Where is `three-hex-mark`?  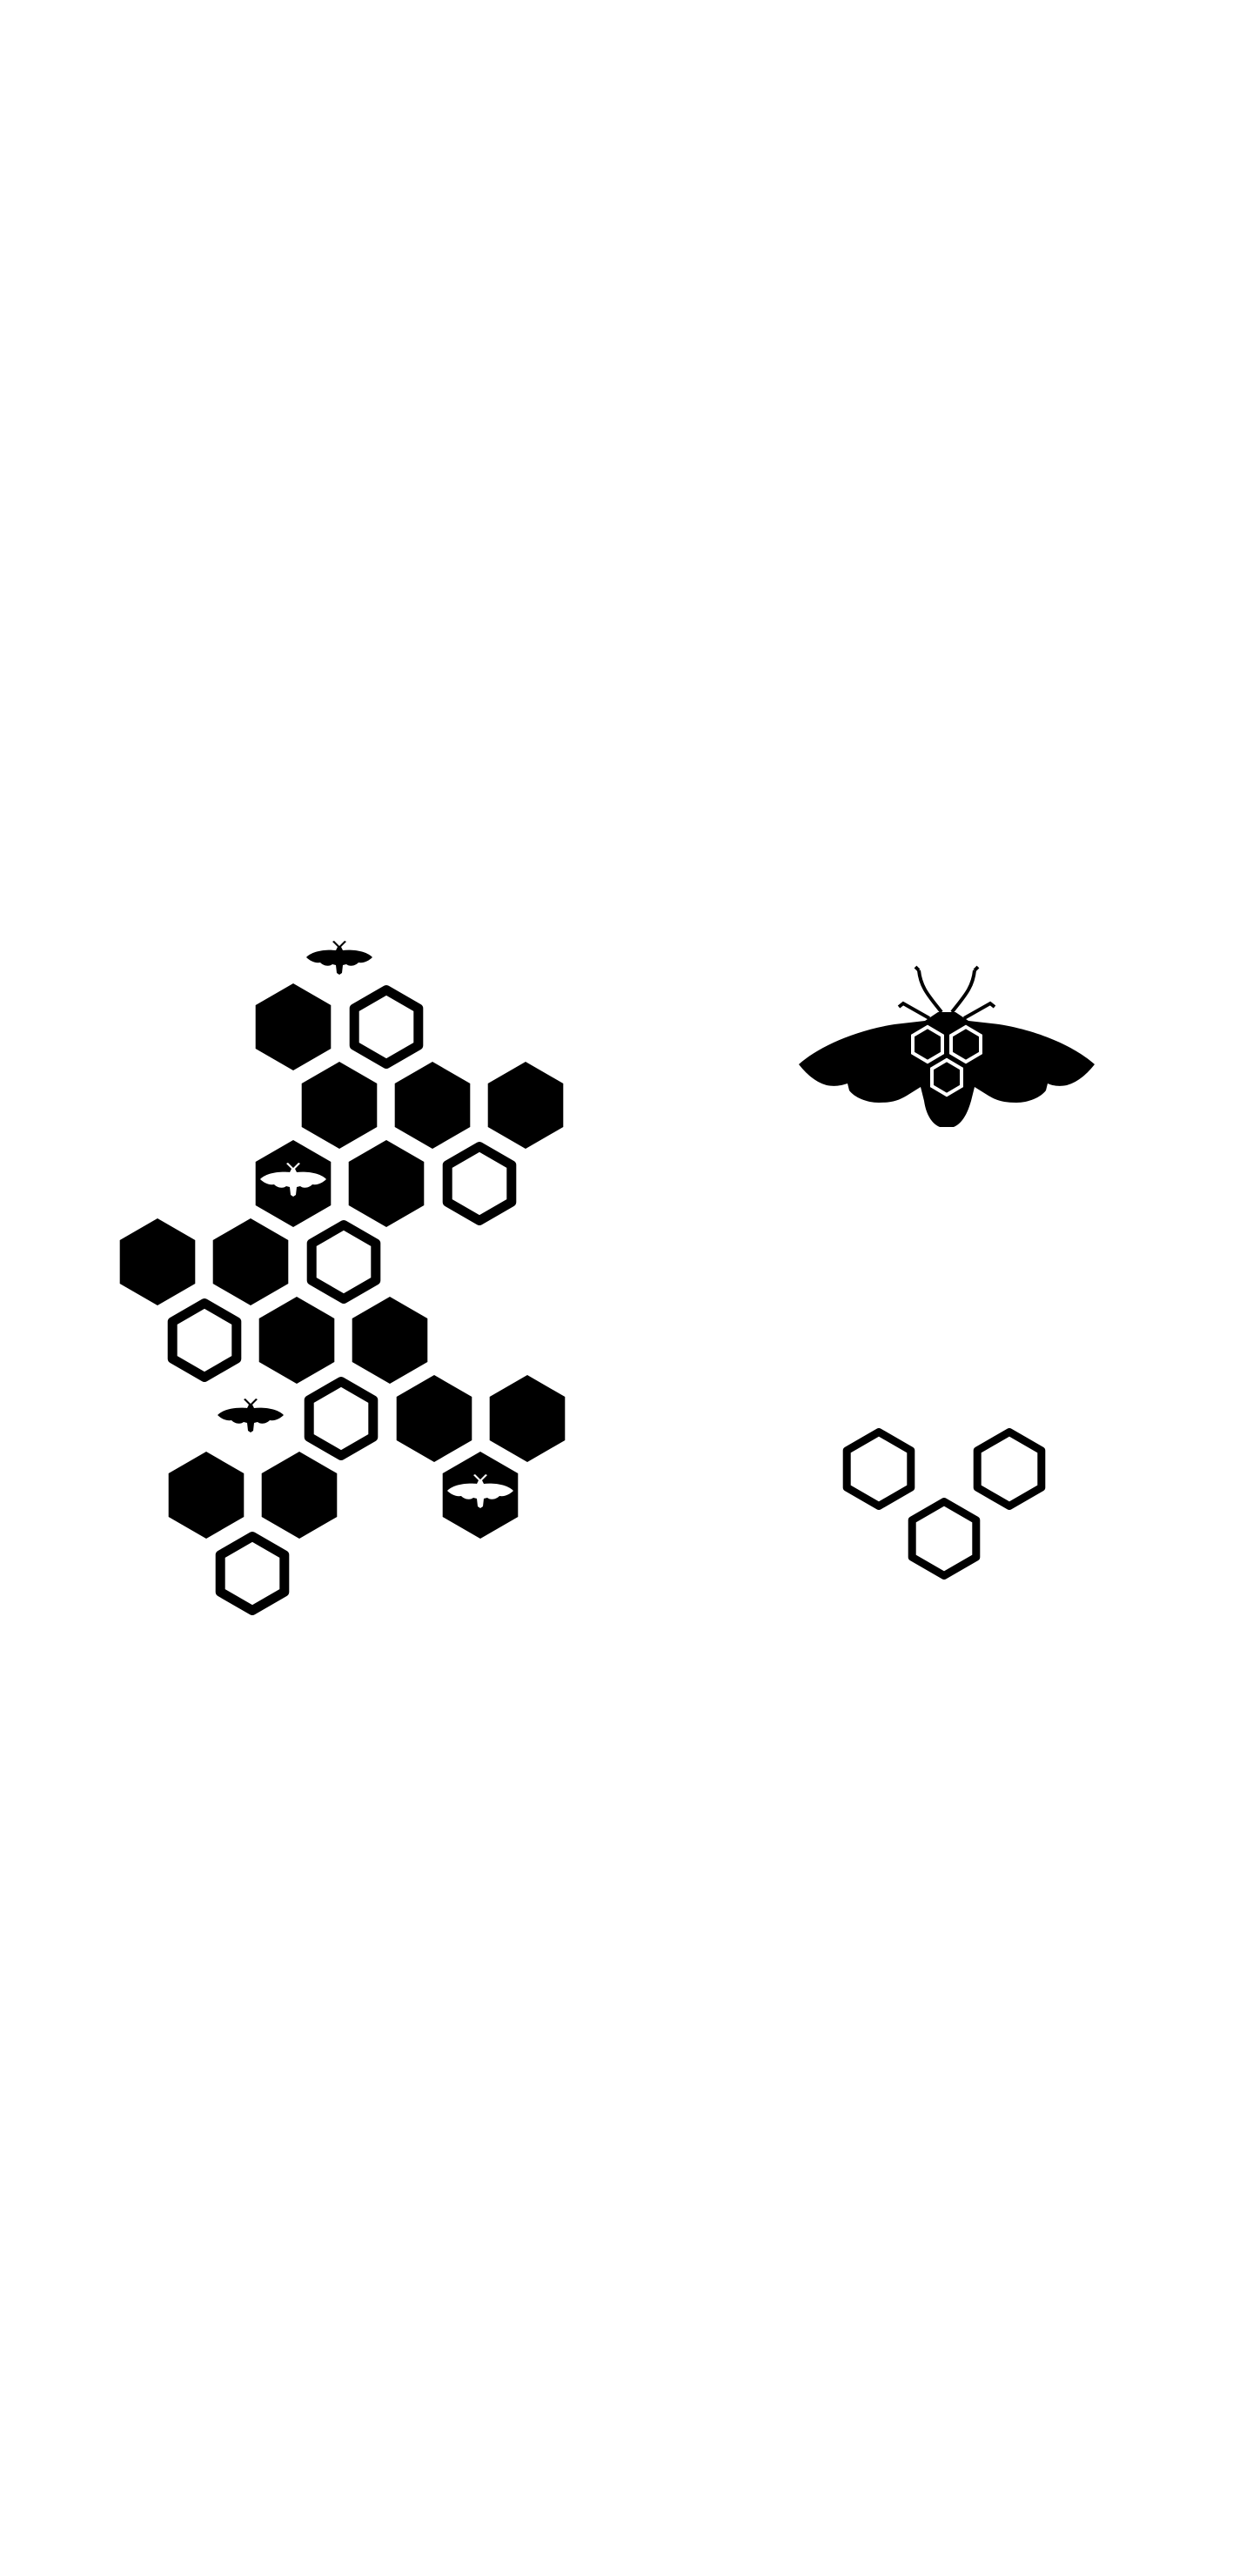
three-hex-mark is located at coordinates (944, 1504).